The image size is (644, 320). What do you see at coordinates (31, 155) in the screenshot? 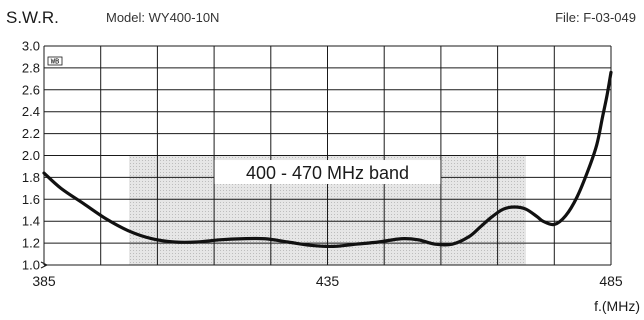
I see `y-tick-label: 2.0` at bounding box center [31, 155].